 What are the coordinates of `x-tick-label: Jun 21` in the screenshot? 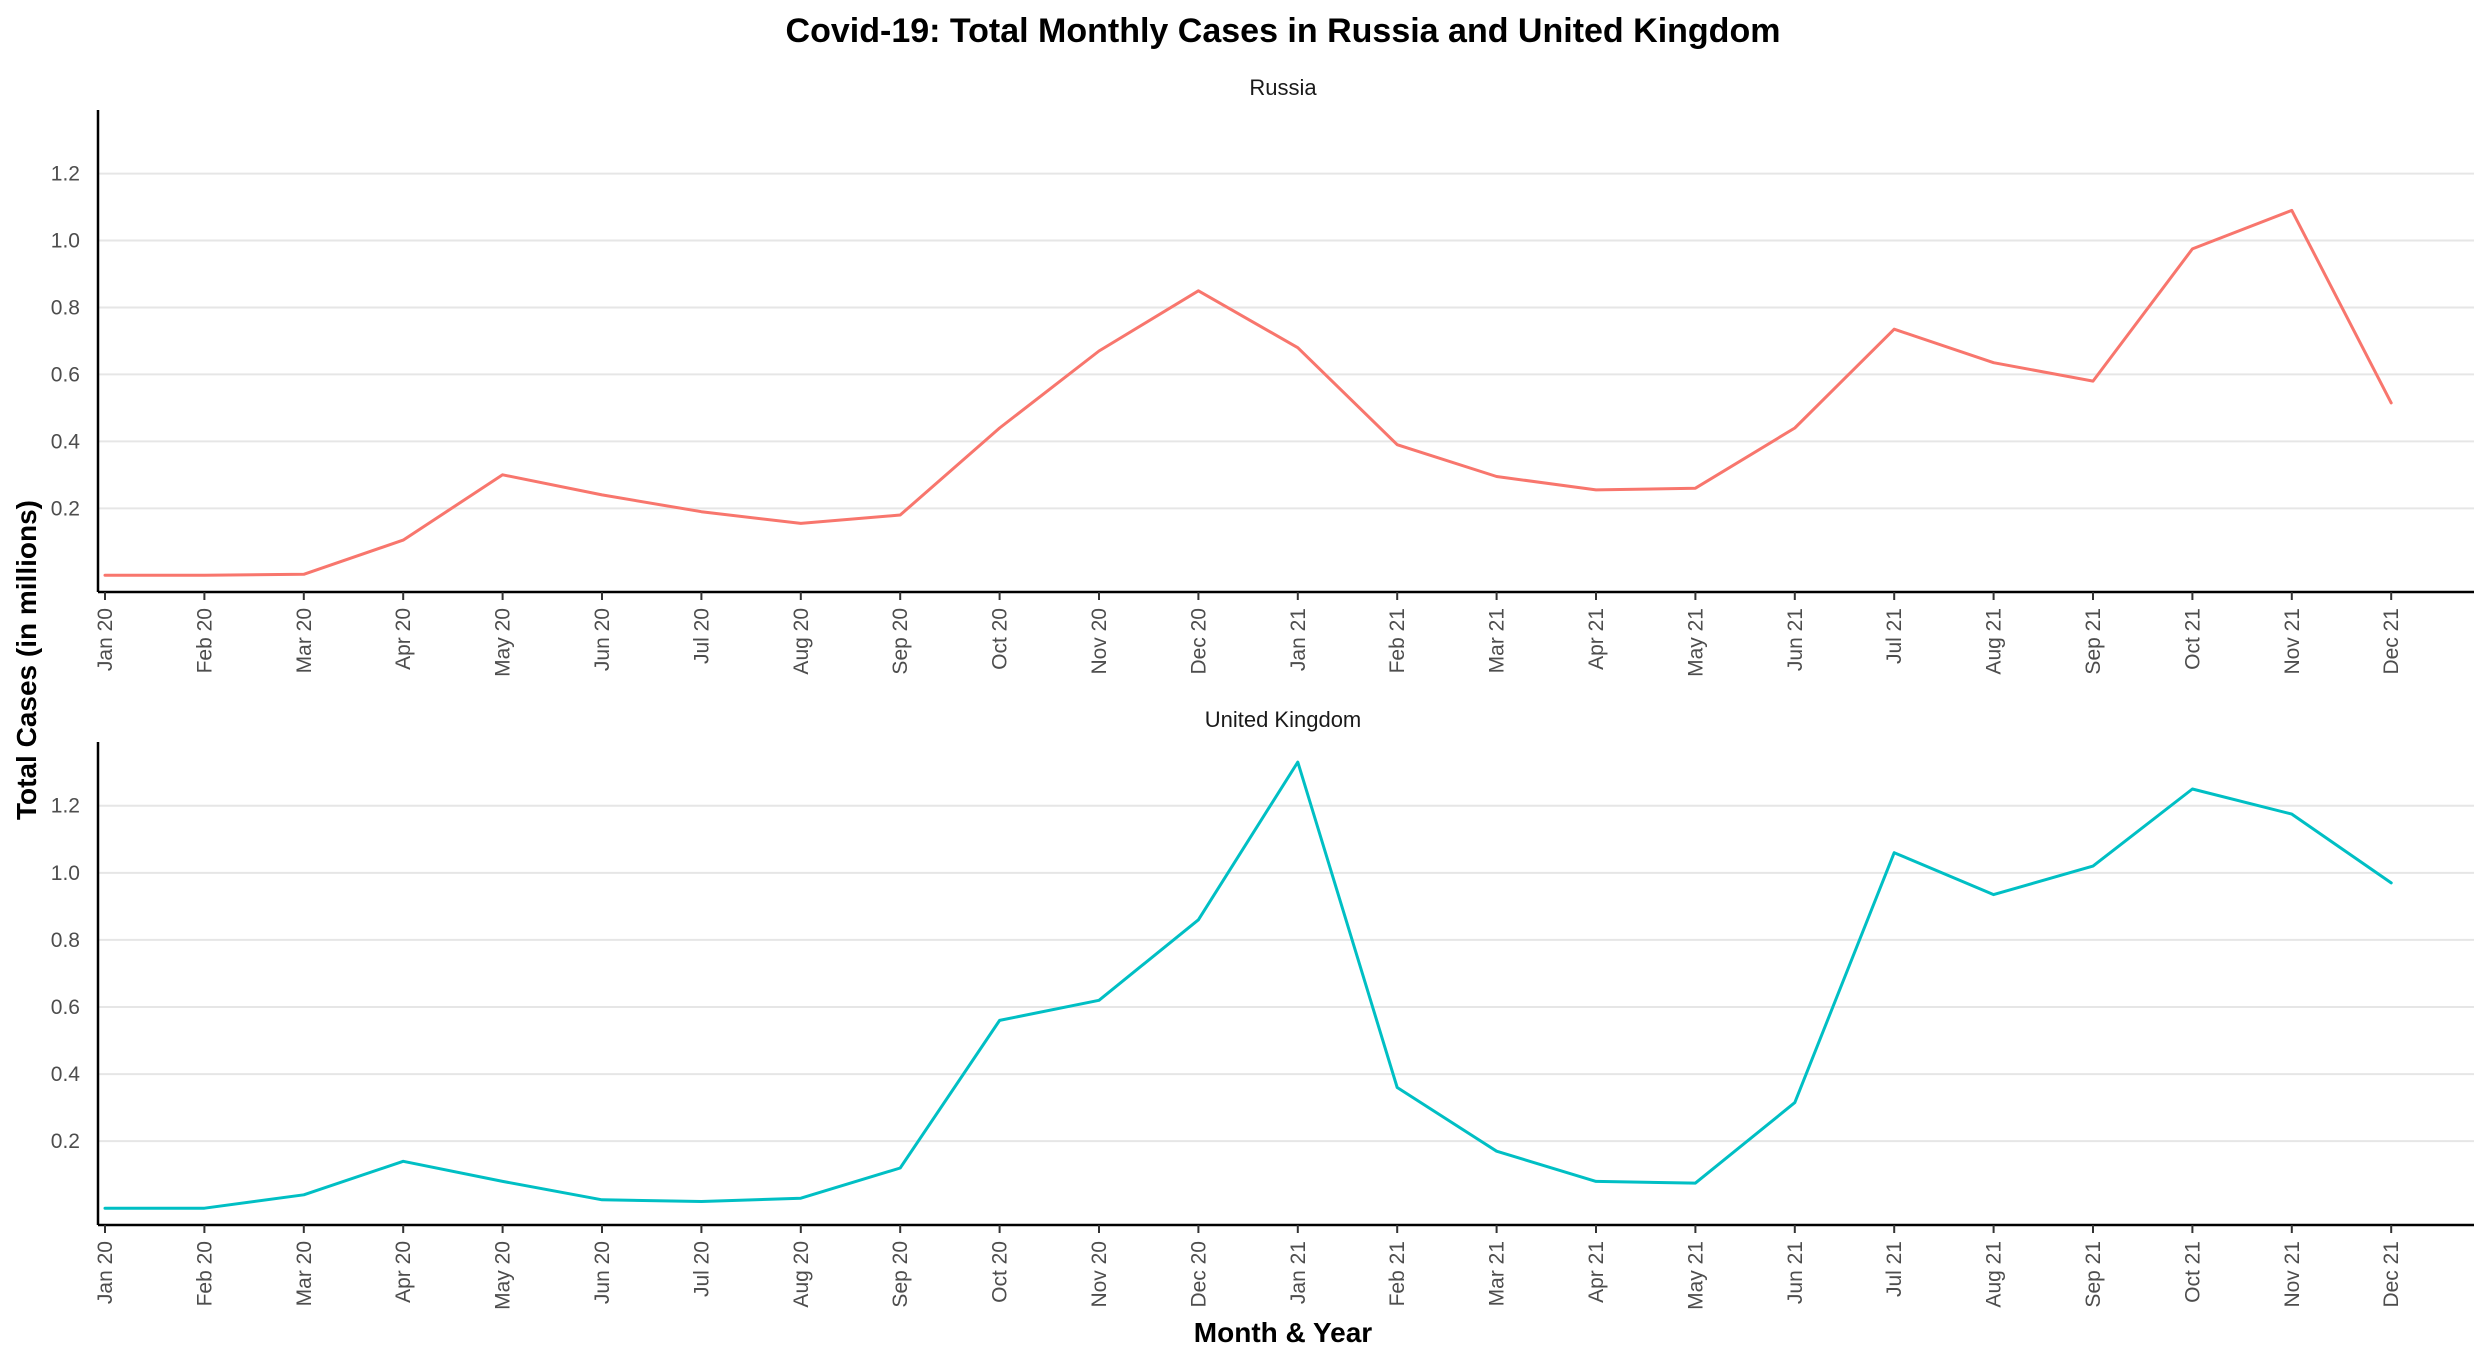 It's located at (1795, 1272).